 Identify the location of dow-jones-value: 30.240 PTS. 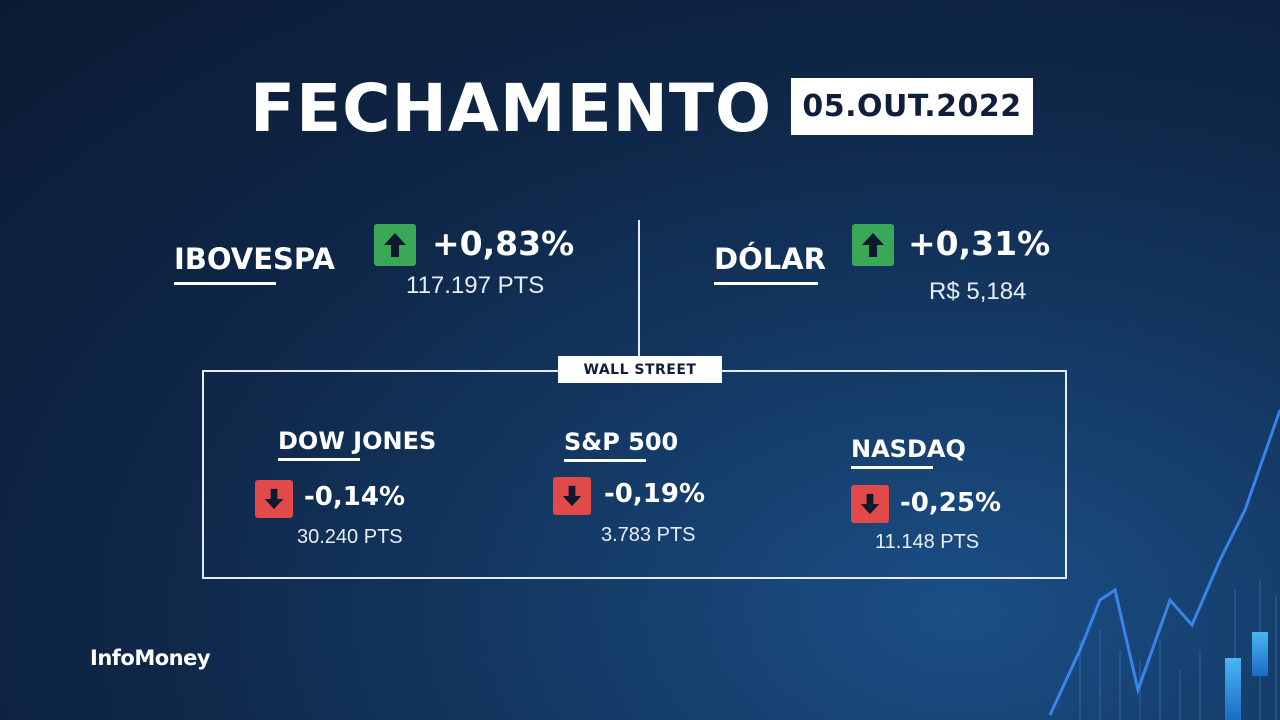
(350, 537).